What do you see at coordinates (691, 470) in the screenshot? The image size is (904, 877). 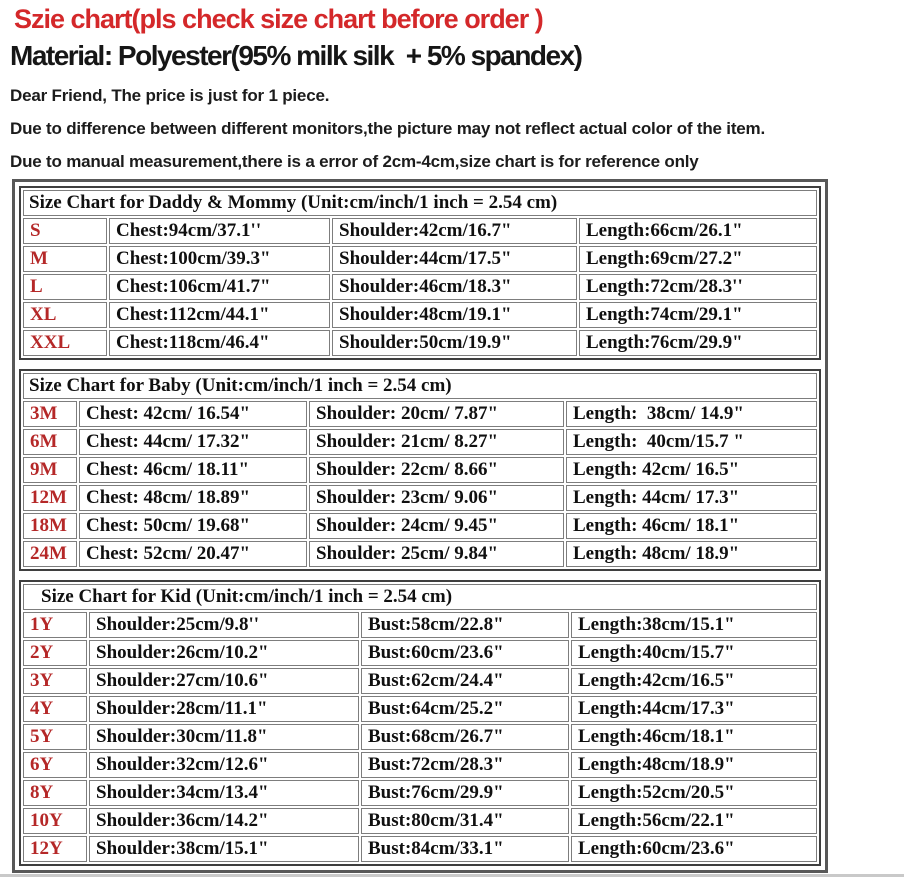 I see `measurement-cell: Length: 42cm/ 16.5"` at bounding box center [691, 470].